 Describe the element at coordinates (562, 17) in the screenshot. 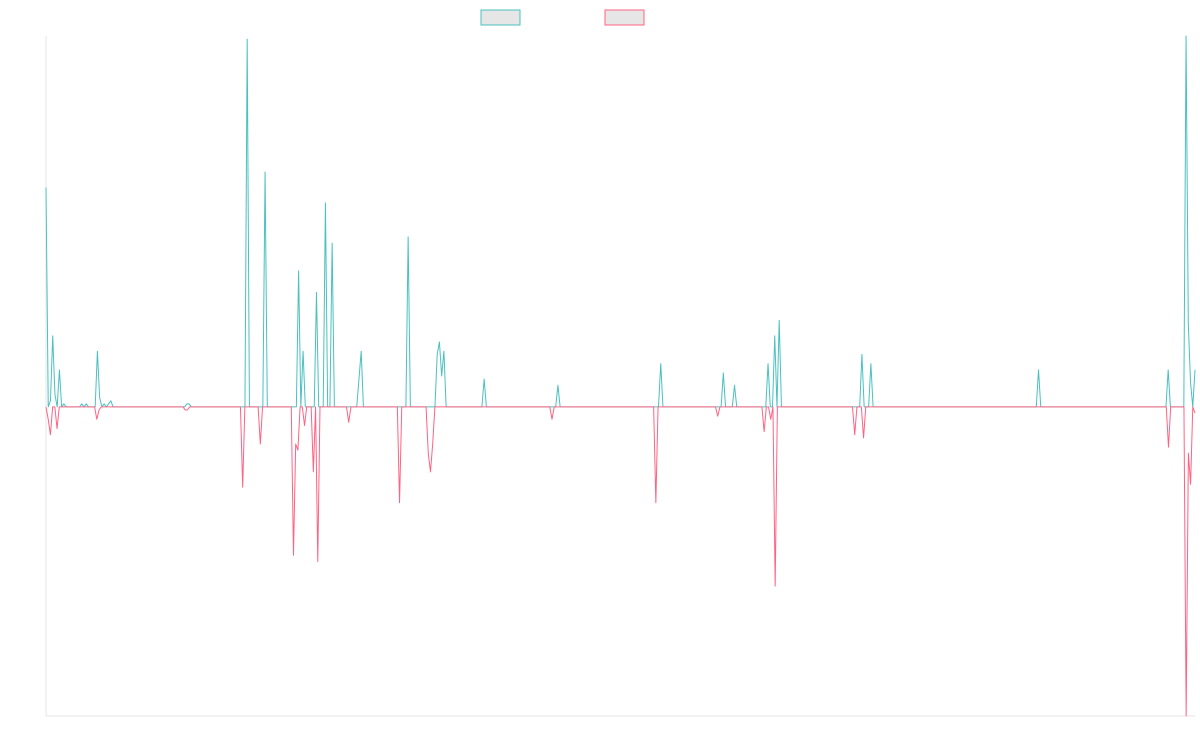

I see `chart-legend` at that location.